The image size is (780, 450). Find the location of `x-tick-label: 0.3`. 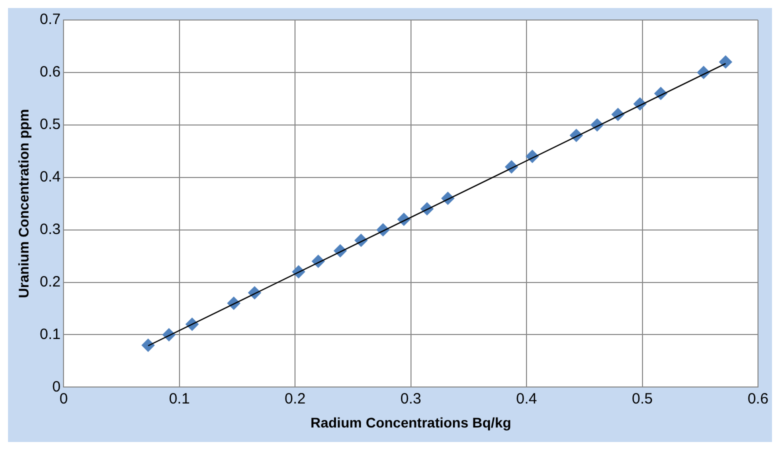

x-tick-label: 0.3 is located at coordinates (411, 399).